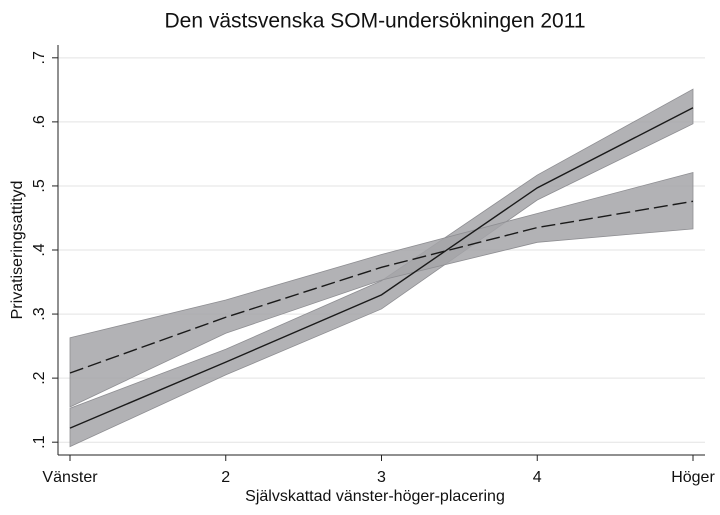 This screenshot has width=720, height=515. I want to click on x-tick-label: Vänster, so click(70, 477).